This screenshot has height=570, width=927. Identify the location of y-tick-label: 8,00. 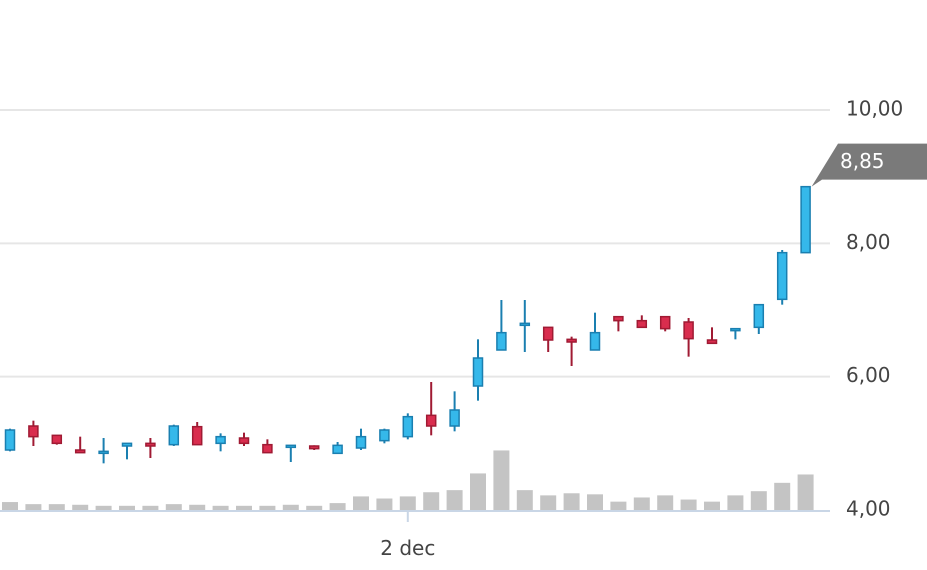
(868, 242).